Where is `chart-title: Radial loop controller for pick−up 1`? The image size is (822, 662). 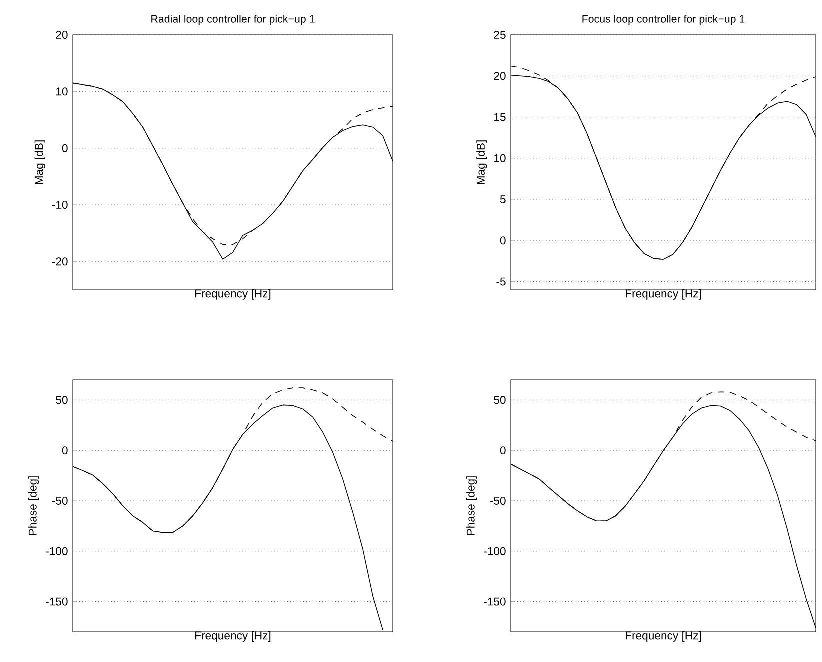
chart-title: Radial loop controller for pick−up 1 is located at coordinates (233, 20).